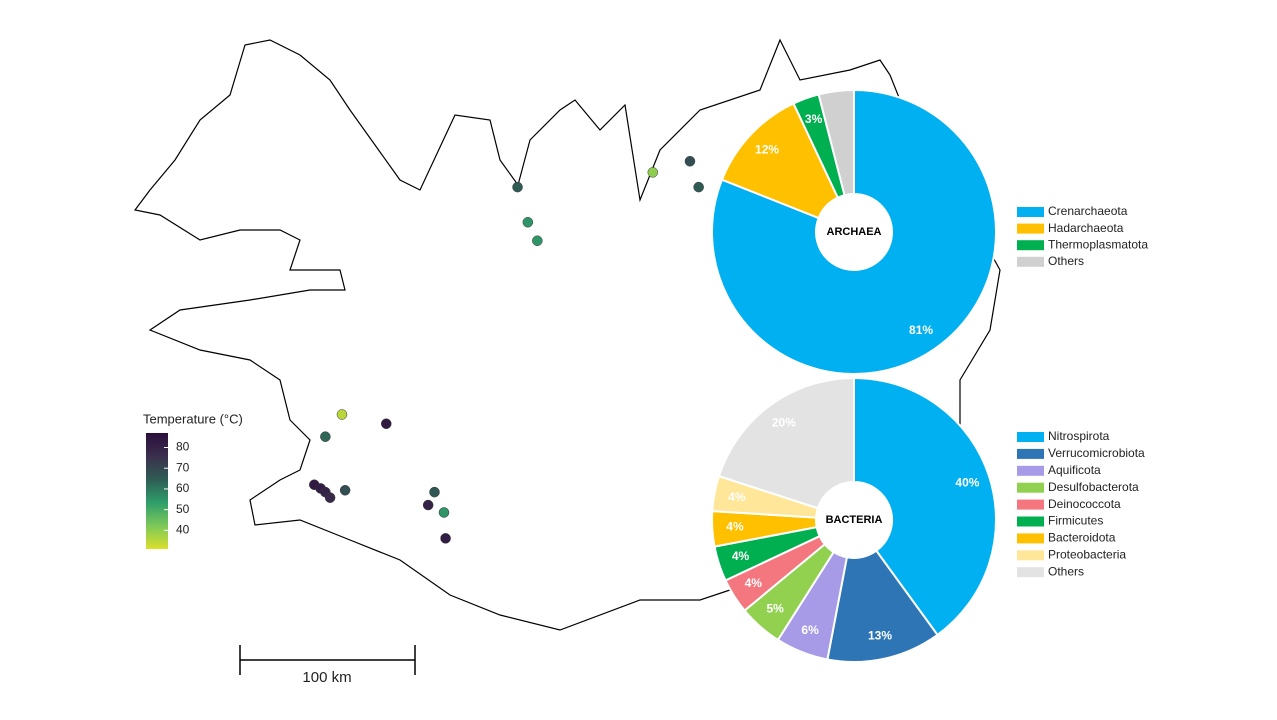 This screenshot has height=720, width=1277. I want to click on slice-label: 5%, so click(775, 609).